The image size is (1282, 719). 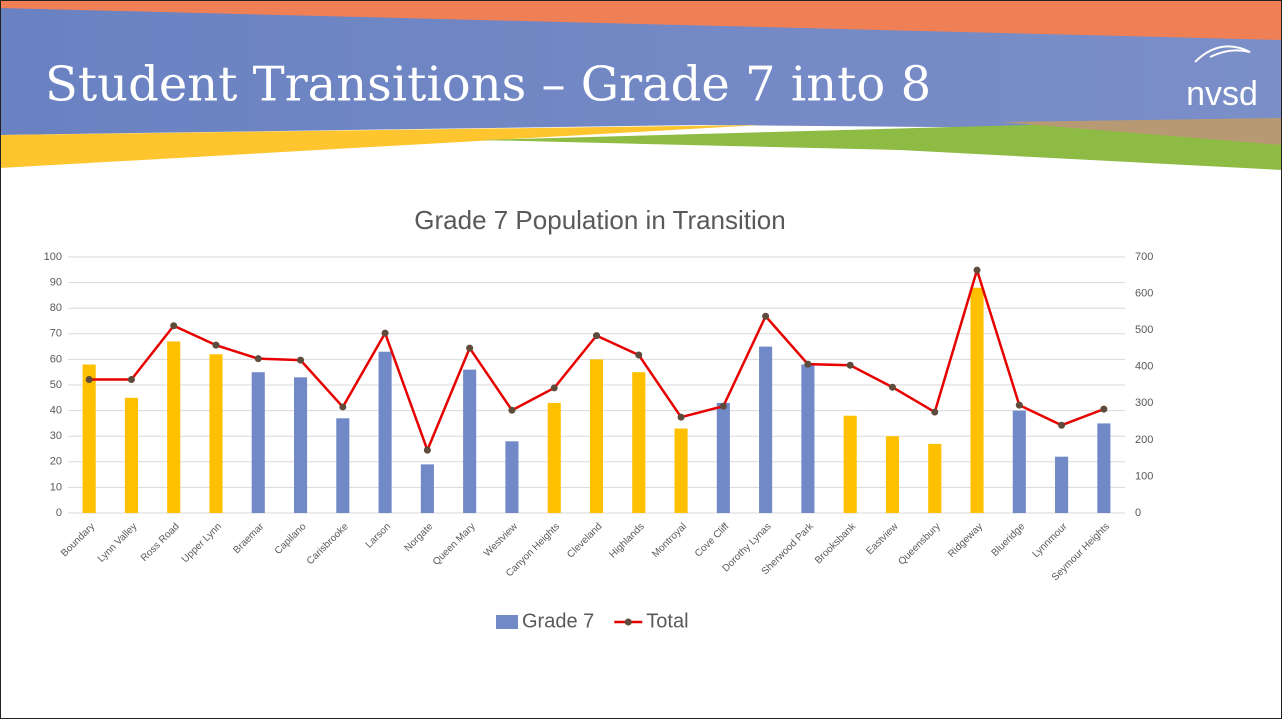 What do you see at coordinates (488, 85) in the screenshot?
I see `slide-title: Student Transitions – Grade 7 into 8` at bounding box center [488, 85].